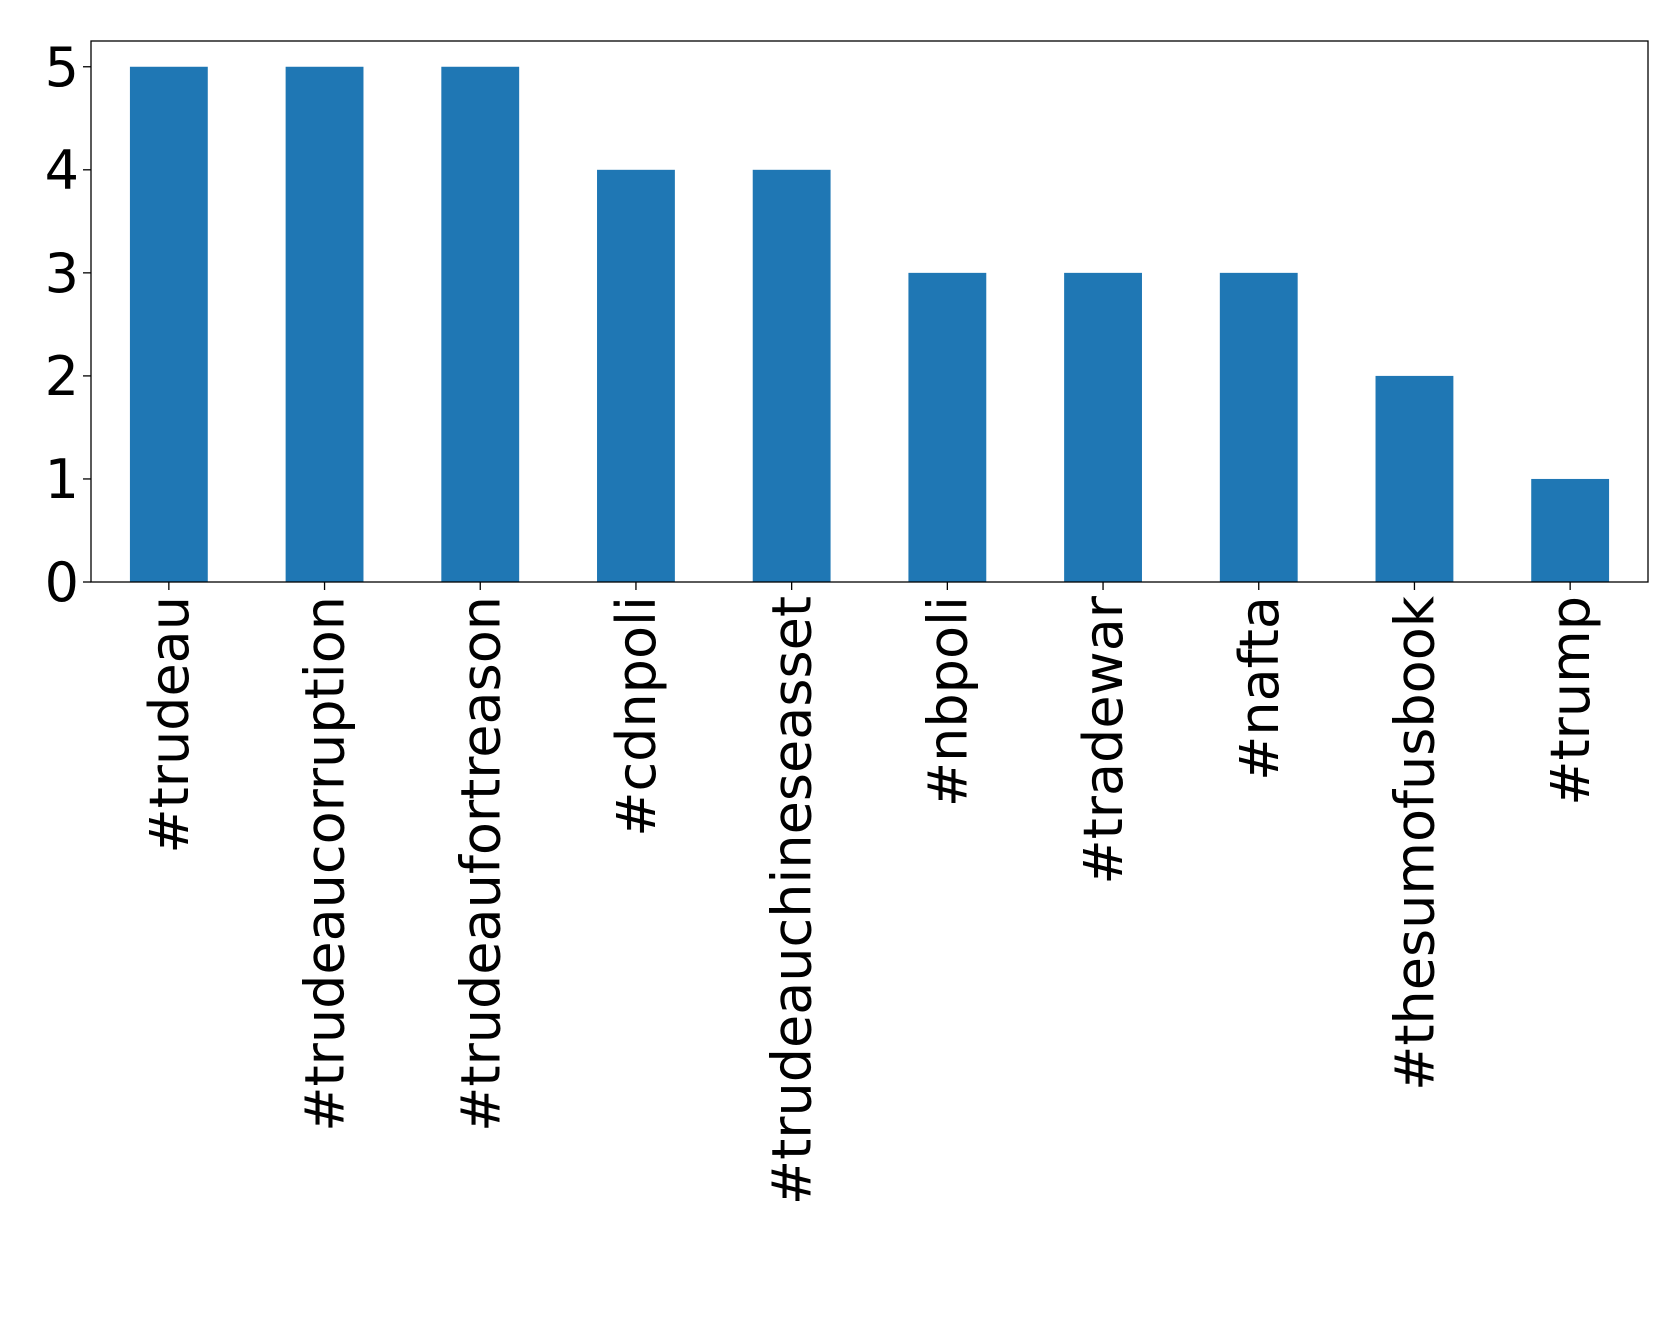 The height and width of the screenshot is (1333, 1679). I want to click on x-tick-label: #tradewar, so click(1103, 739).